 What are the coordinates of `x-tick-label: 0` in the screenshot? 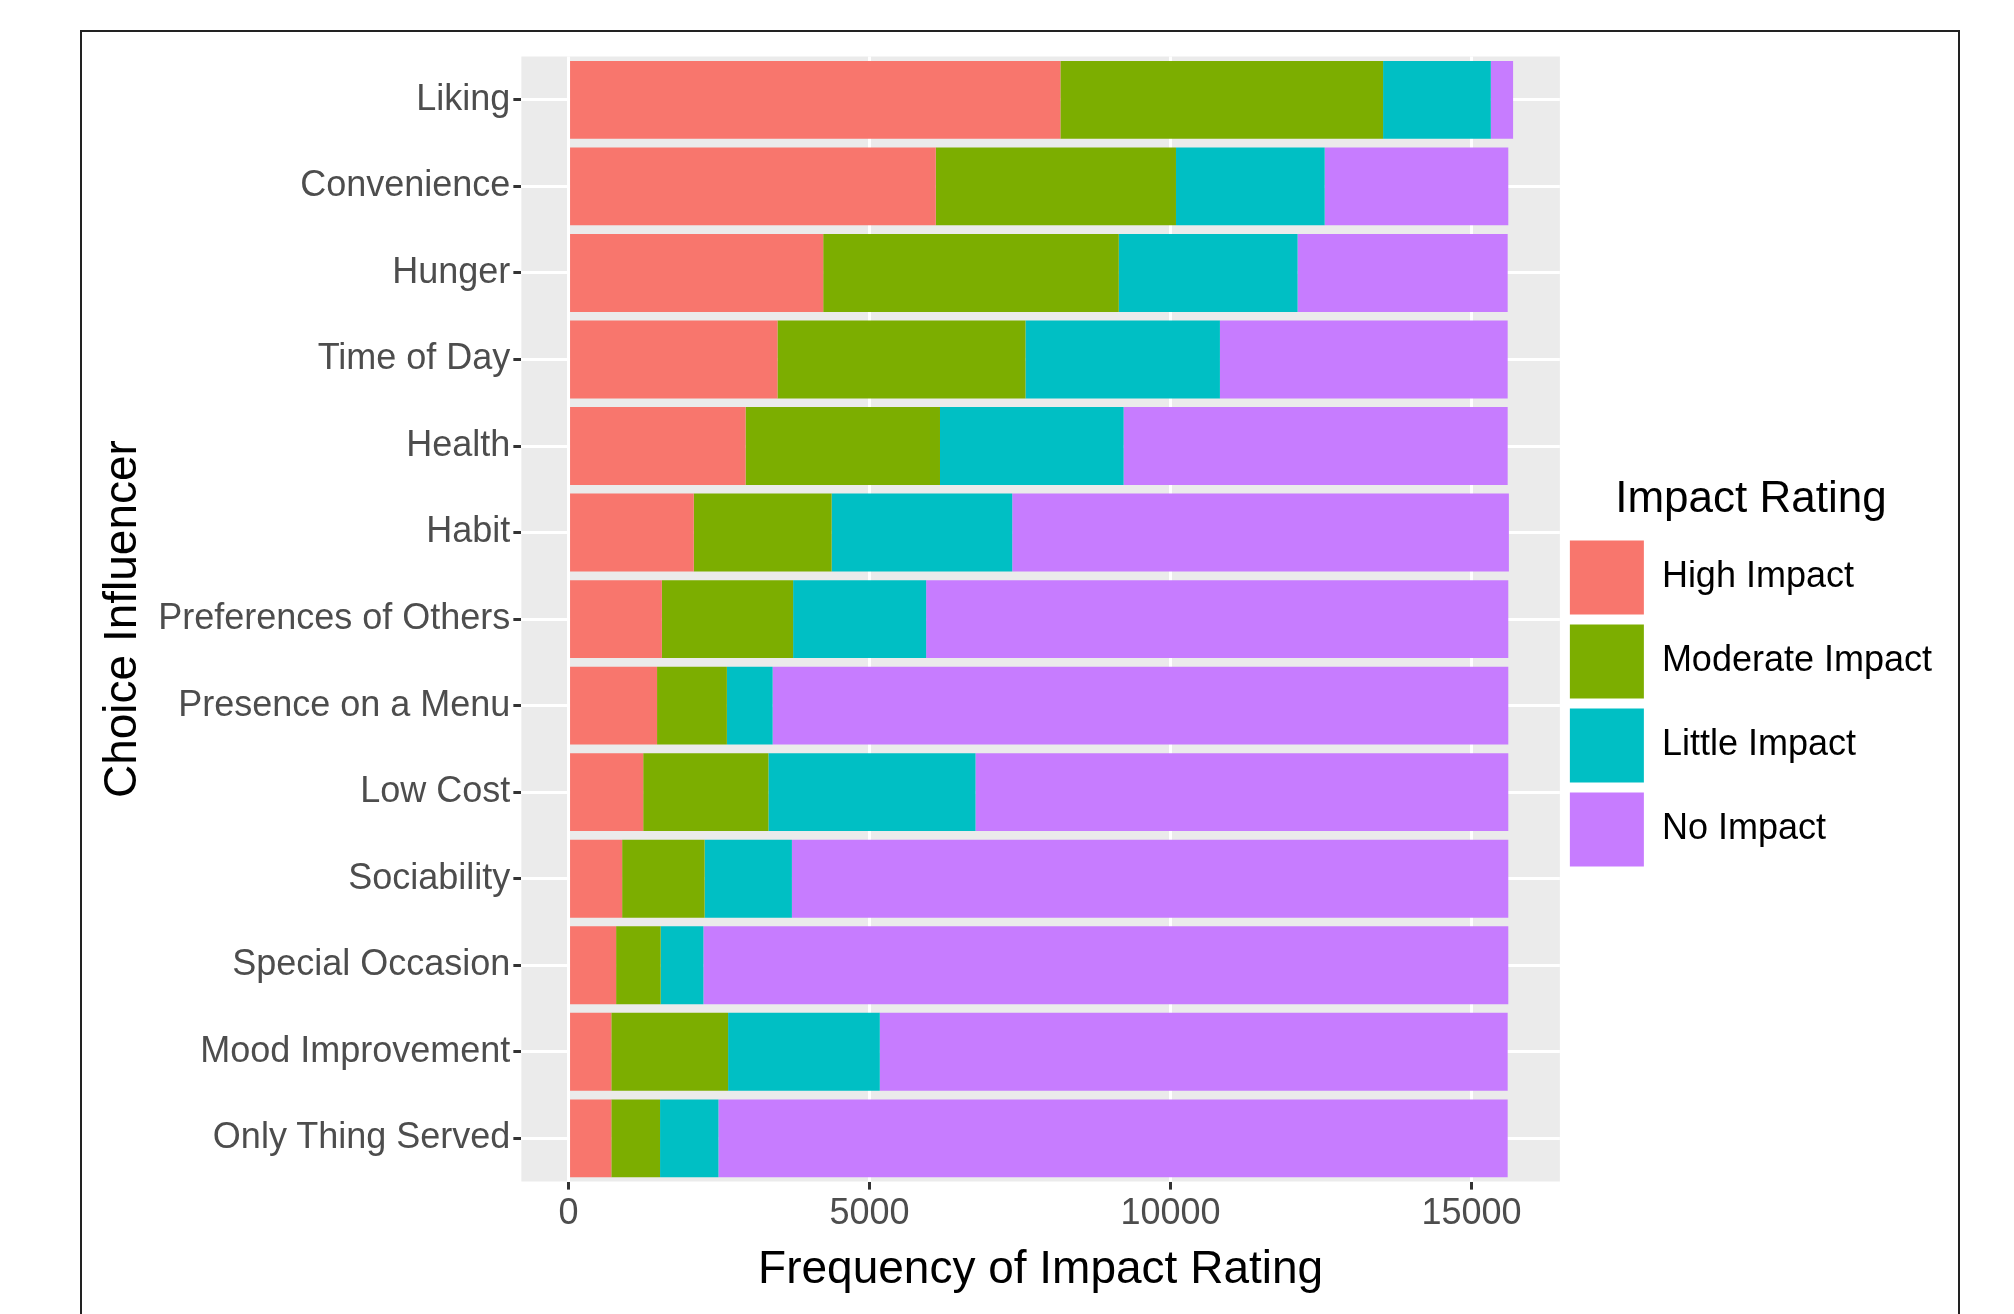 It's located at (568, 1212).